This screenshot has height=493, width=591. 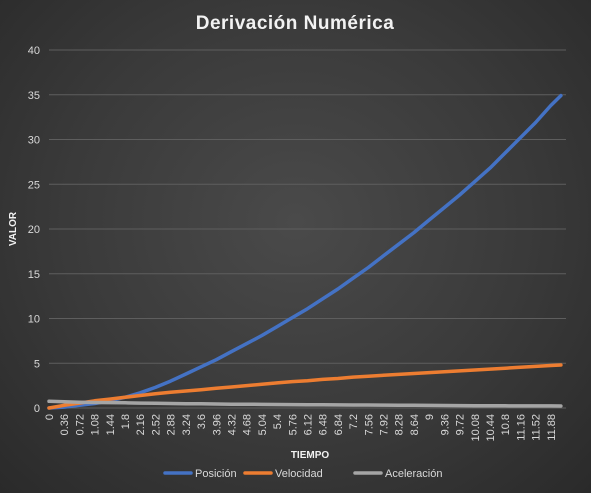 I want to click on series-line-velocidad, so click(x=305, y=386).